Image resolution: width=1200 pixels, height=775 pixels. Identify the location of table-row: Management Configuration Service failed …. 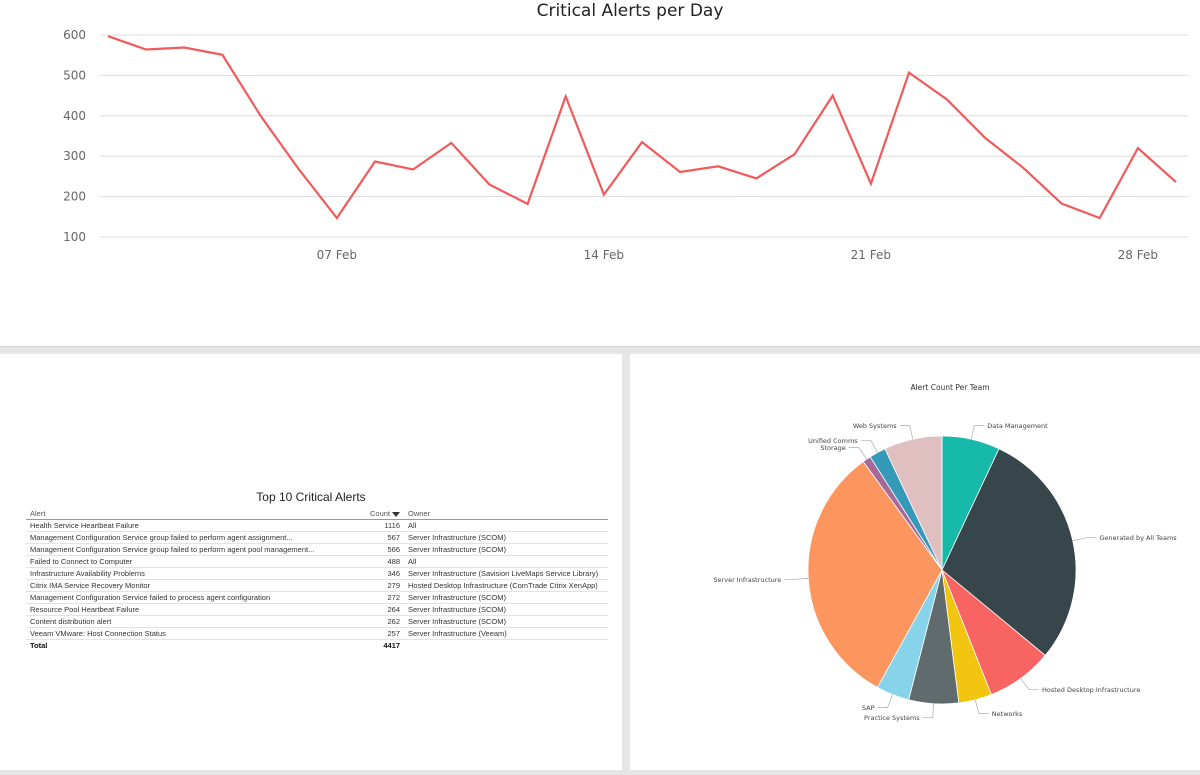
(317, 597).